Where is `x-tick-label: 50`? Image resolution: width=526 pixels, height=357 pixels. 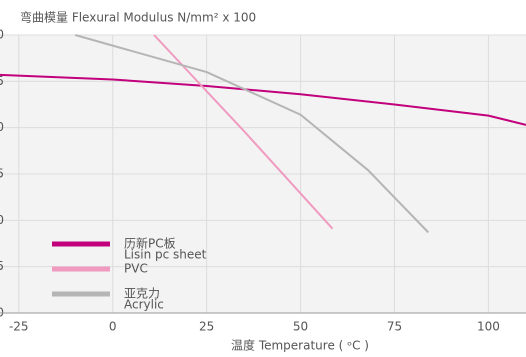
x-tick-label: 50 is located at coordinates (300, 327).